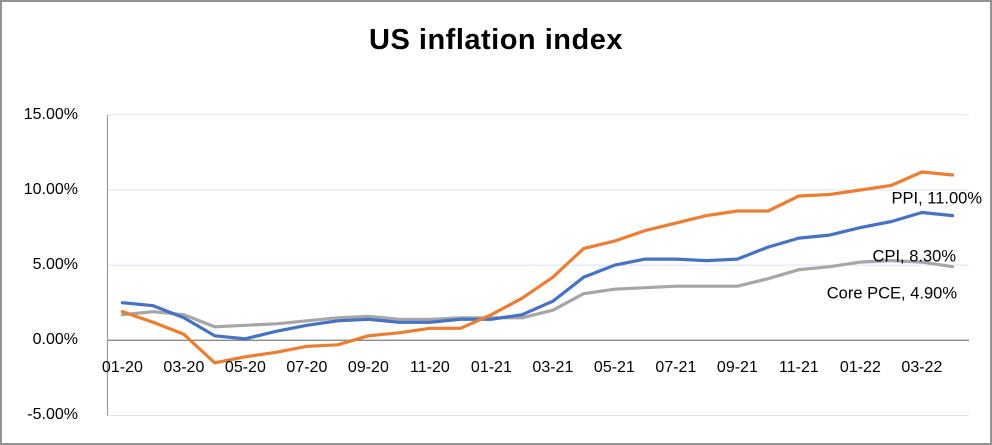  I want to click on y-tick-label: 15.00%, so click(50, 114).